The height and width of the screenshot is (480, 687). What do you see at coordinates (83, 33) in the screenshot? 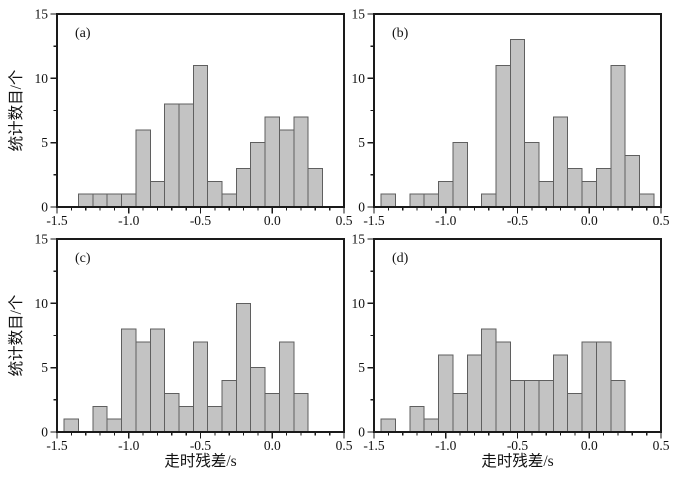
I see `panel-label: (a)` at bounding box center [83, 33].